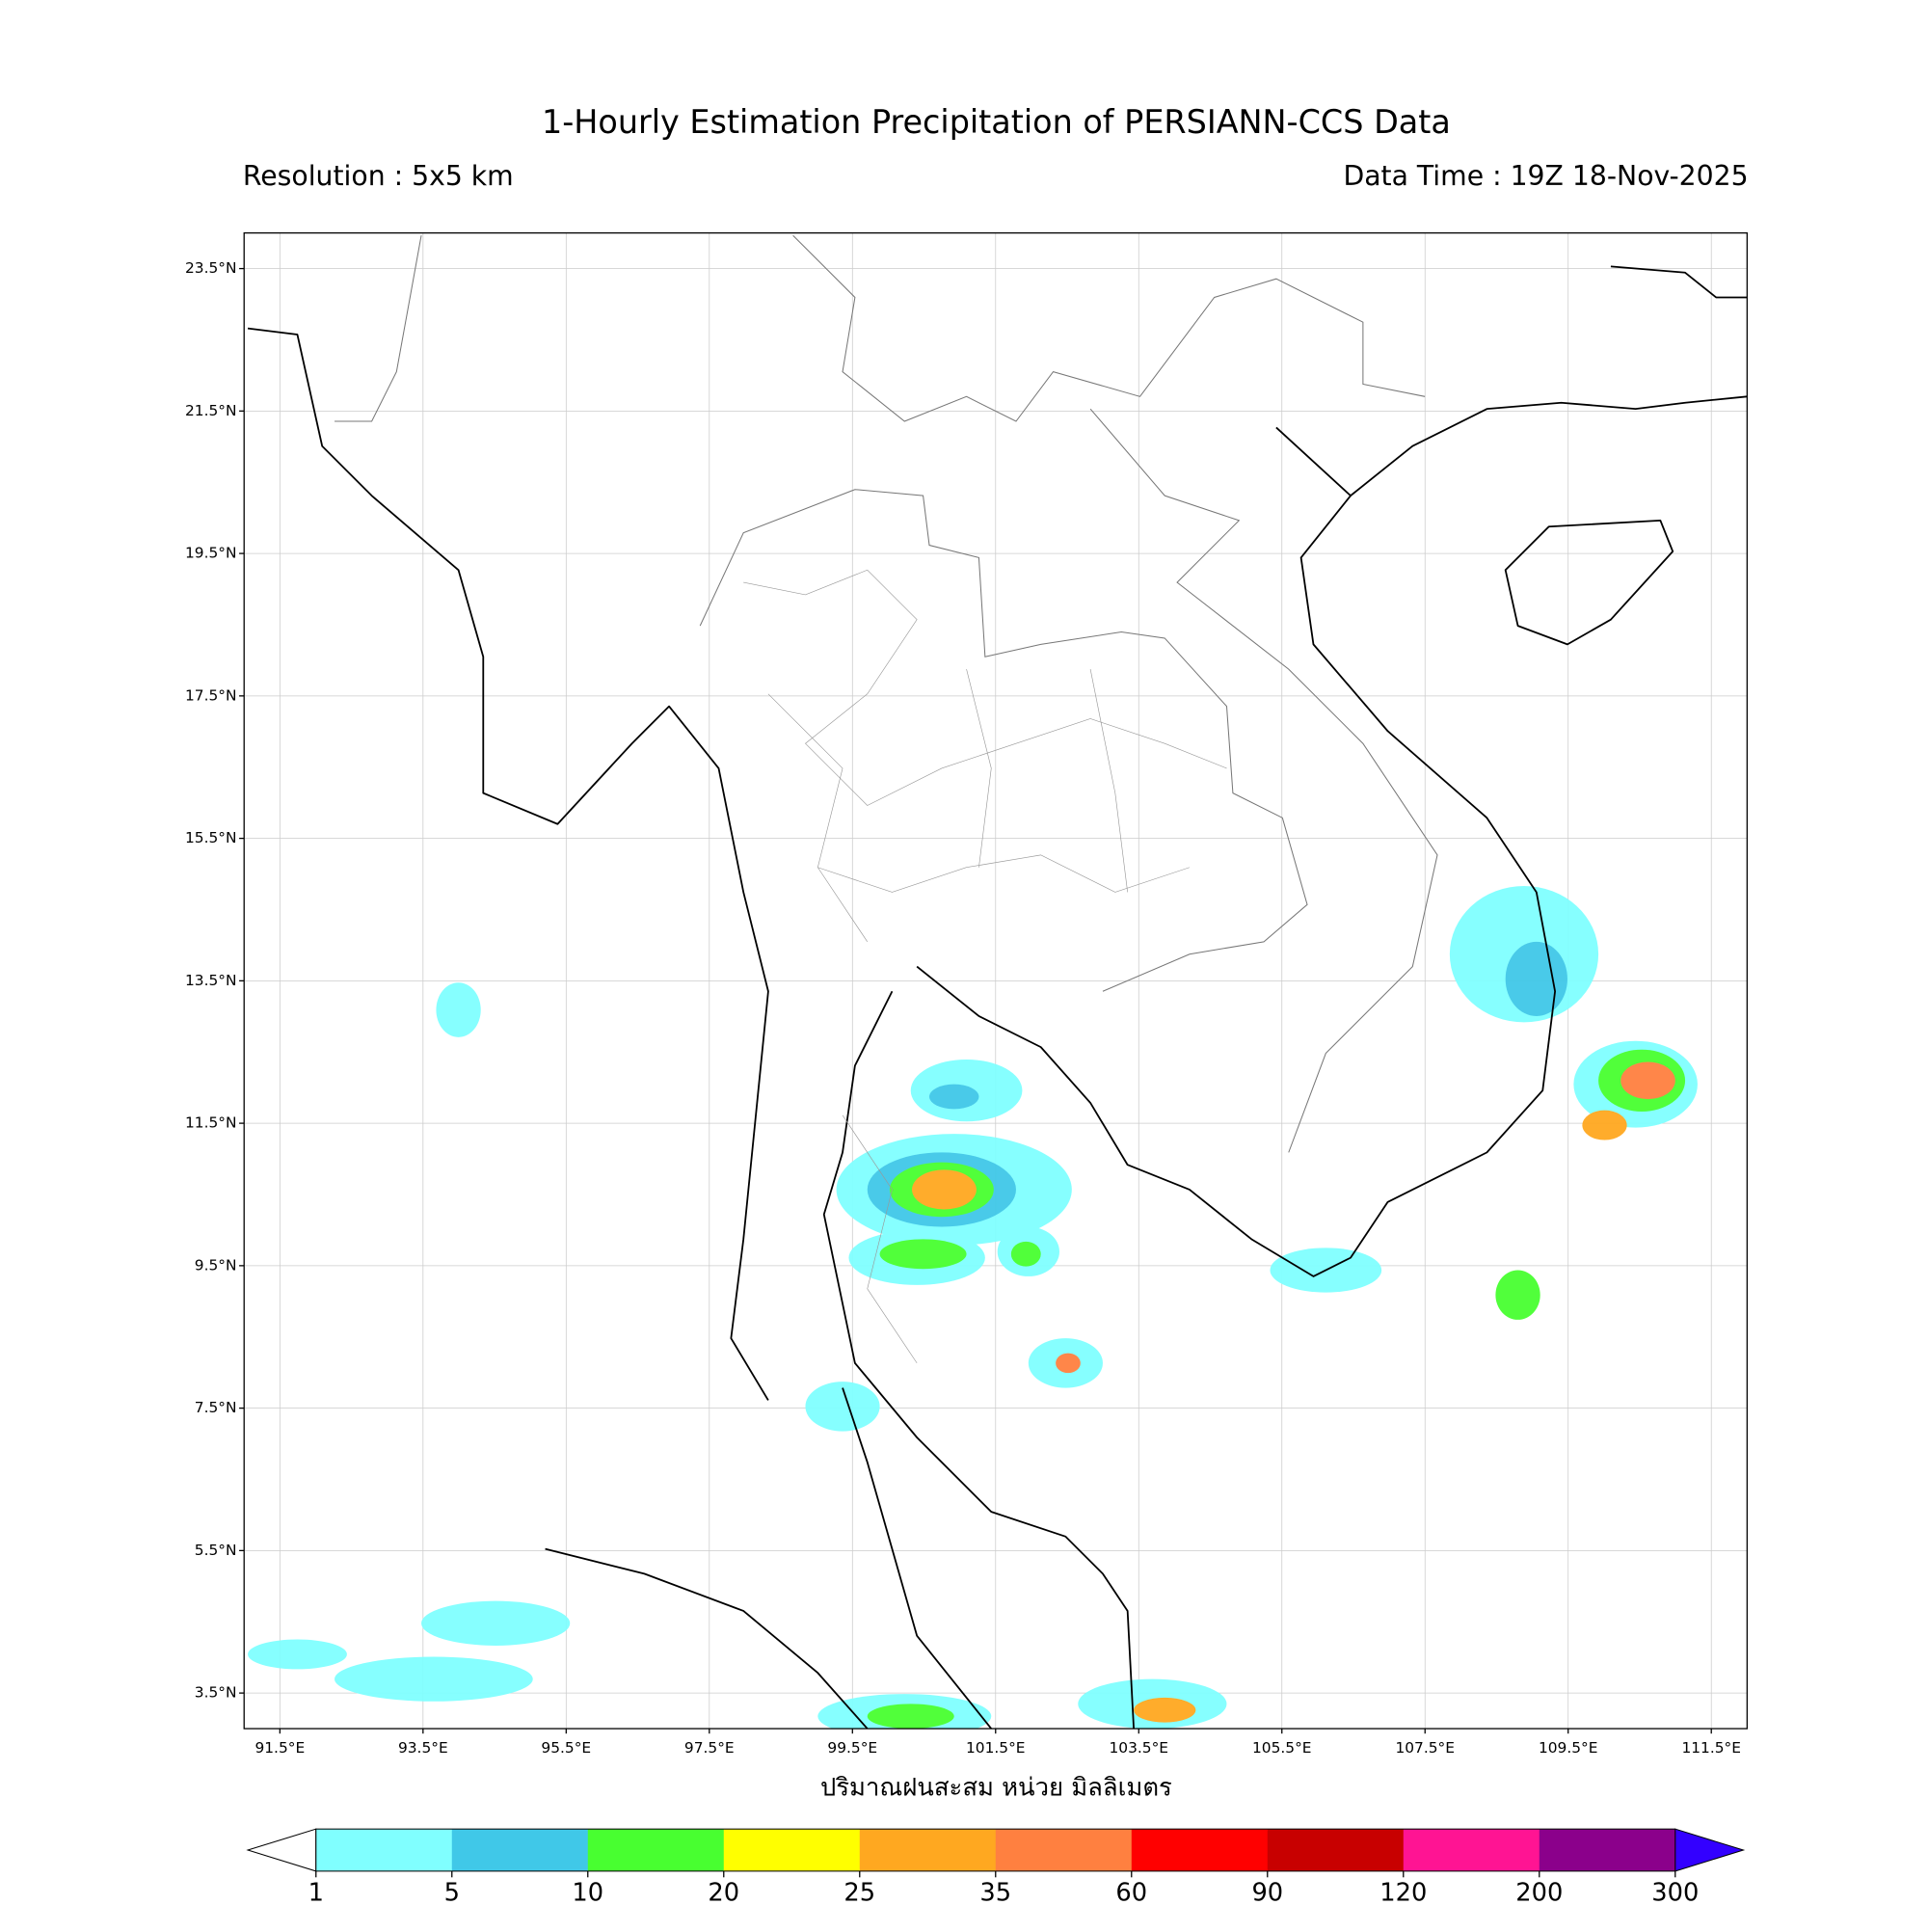  What do you see at coordinates (996, 1788) in the screenshot?
I see `x-axis-label: ปริมาณฝนสะสม หน่วย มิลลิเมตร` at bounding box center [996, 1788].